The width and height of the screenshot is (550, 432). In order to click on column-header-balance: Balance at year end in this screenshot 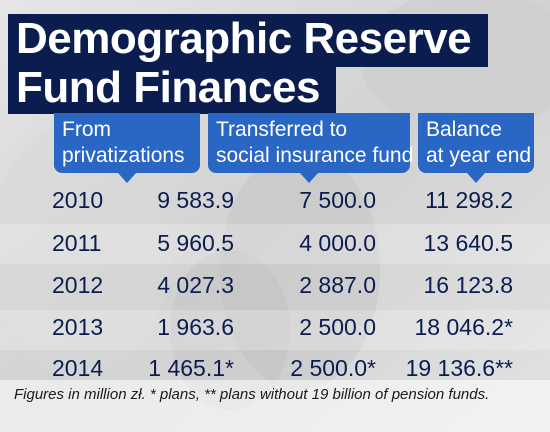, I will do `click(476, 143)`.